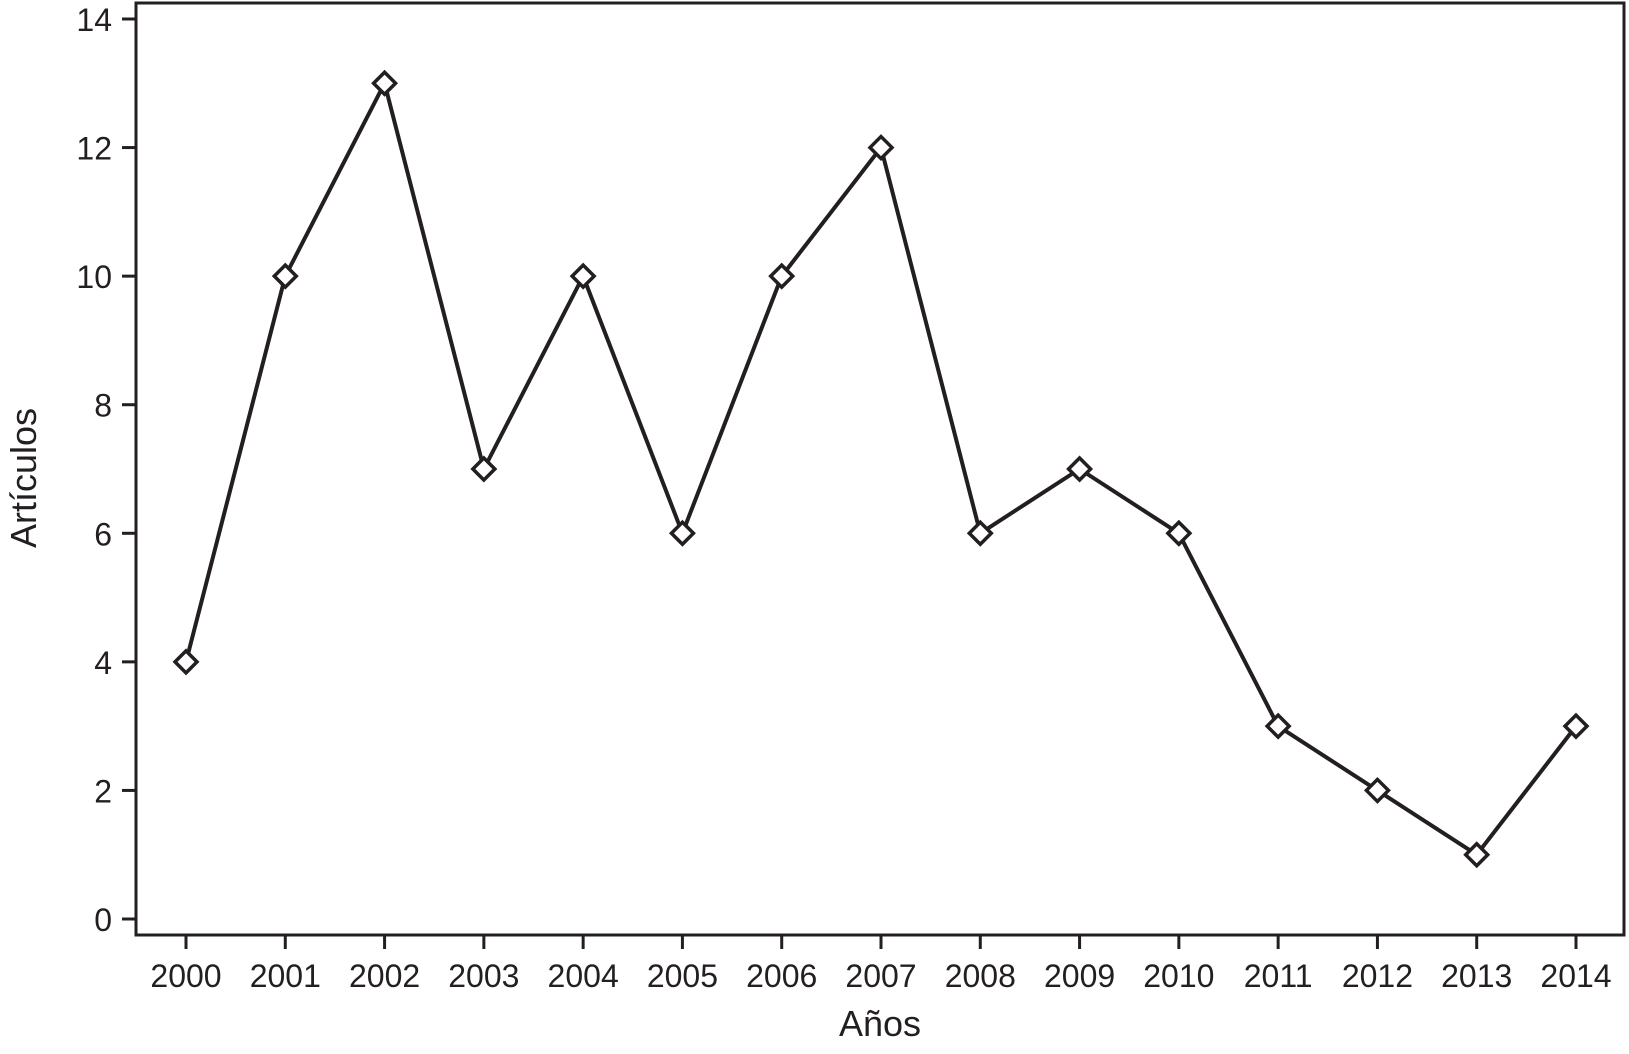  I want to click on data-point-2005, so click(682, 533).